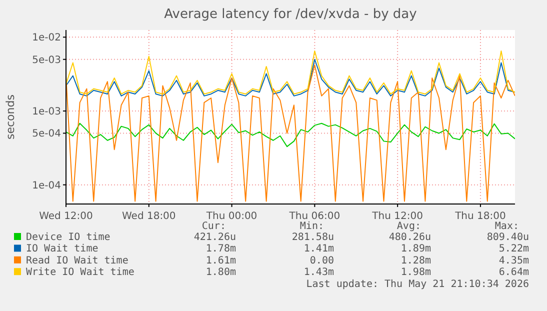  Describe the element at coordinates (214, 226) in the screenshot. I see `text: Cur:` at that location.